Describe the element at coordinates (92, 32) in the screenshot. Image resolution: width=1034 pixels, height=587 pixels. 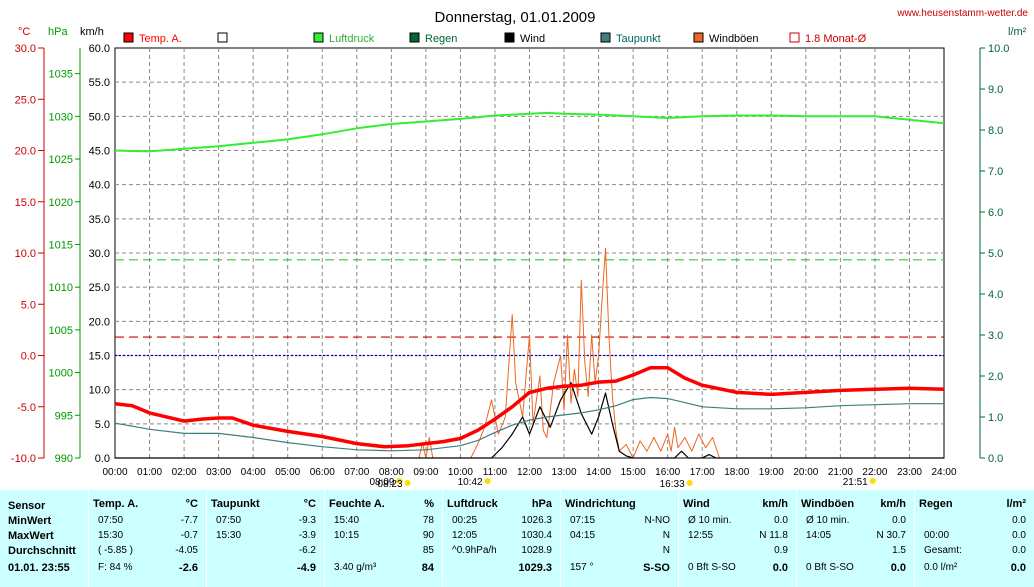
I see `kmh-unit-label: km/h` at that location.